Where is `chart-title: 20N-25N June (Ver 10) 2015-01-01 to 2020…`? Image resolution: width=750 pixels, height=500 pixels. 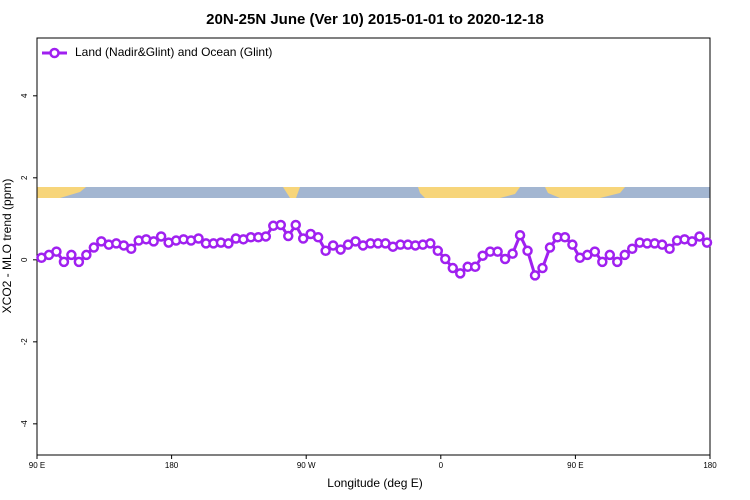 chart-title: 20N-25N June (Ver 10) 2015-01-01 to 2020… is located at coordinates (375, 19).